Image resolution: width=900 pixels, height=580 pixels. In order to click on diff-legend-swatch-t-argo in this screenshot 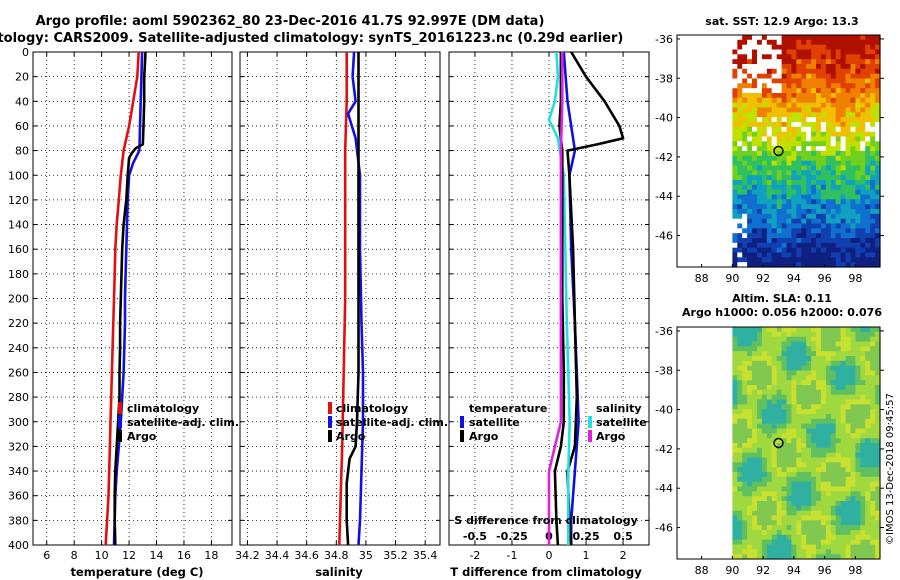, I will do `click(462, 436)`.